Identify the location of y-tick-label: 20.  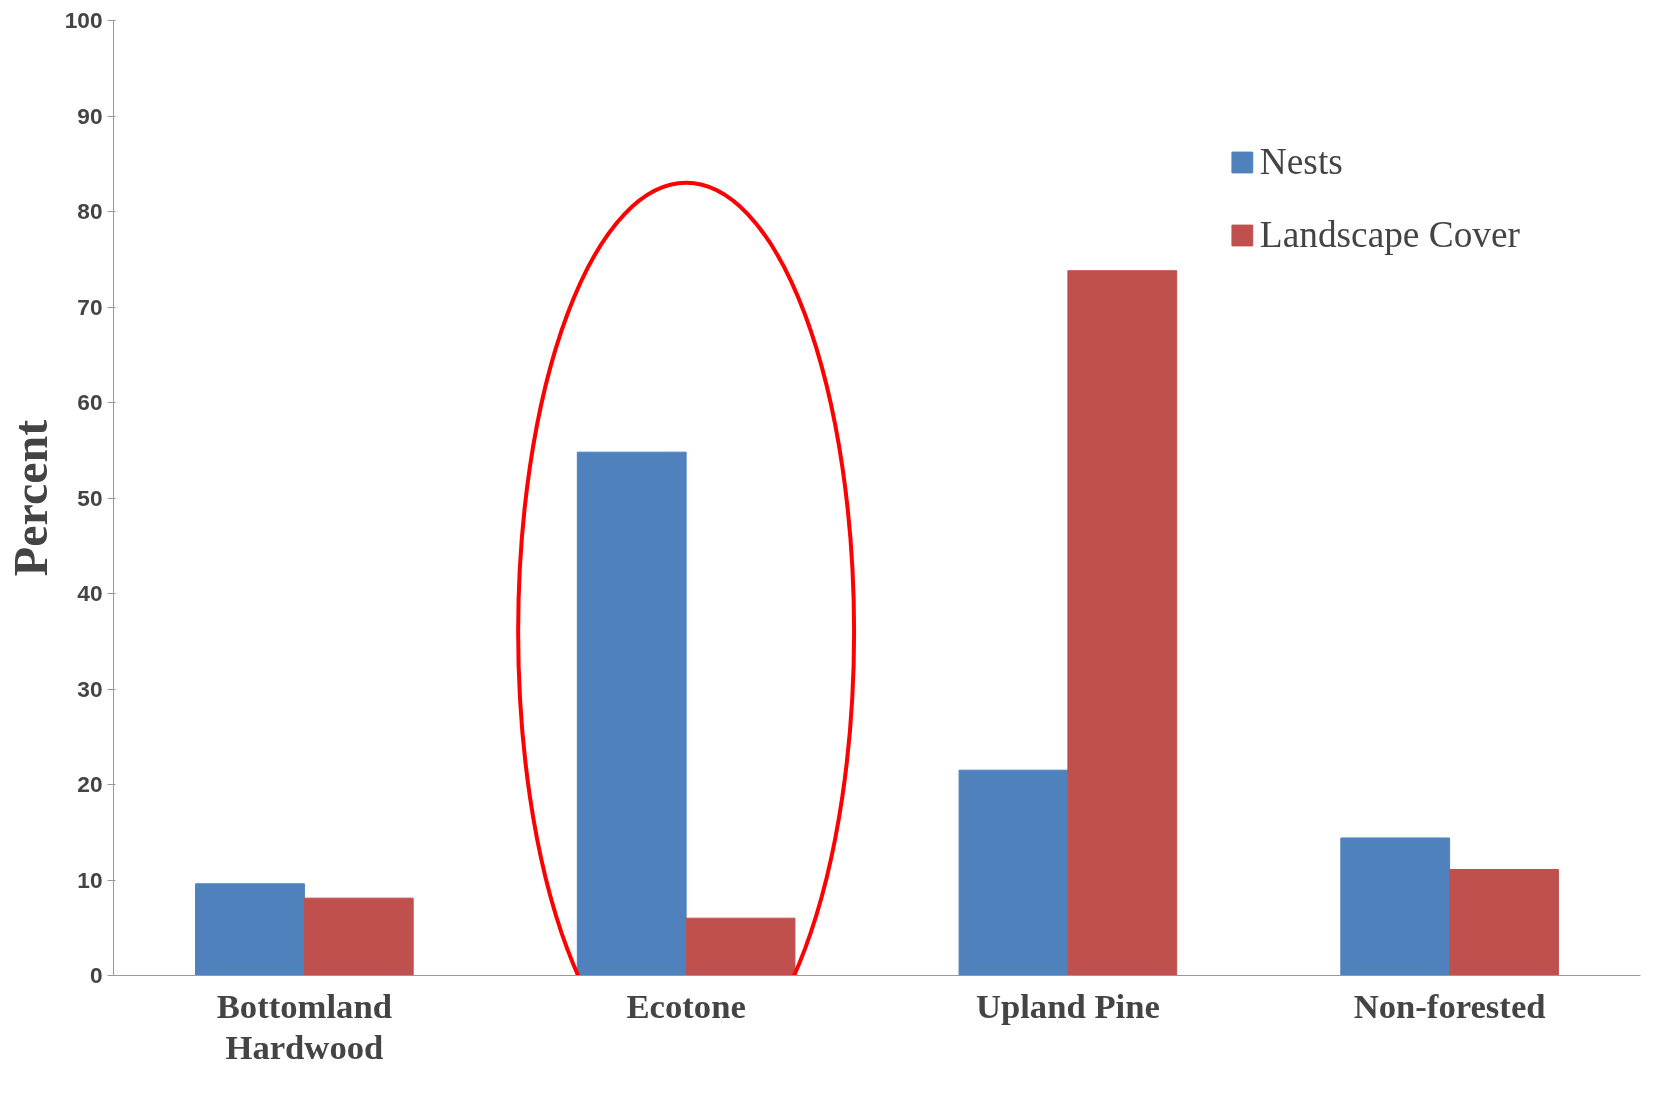
(90, 784).